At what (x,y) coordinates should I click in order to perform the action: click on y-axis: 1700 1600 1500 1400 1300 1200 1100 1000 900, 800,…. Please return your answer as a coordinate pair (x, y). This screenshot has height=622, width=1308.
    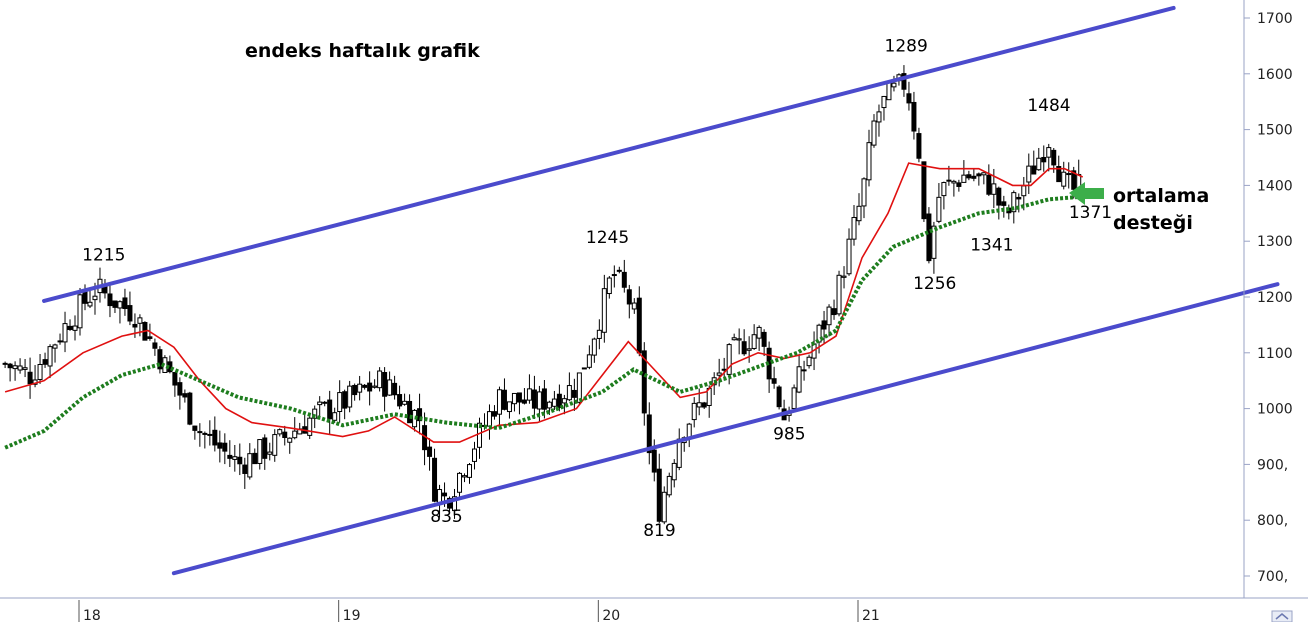
    Looking at the image, I should click on (1268, 299).